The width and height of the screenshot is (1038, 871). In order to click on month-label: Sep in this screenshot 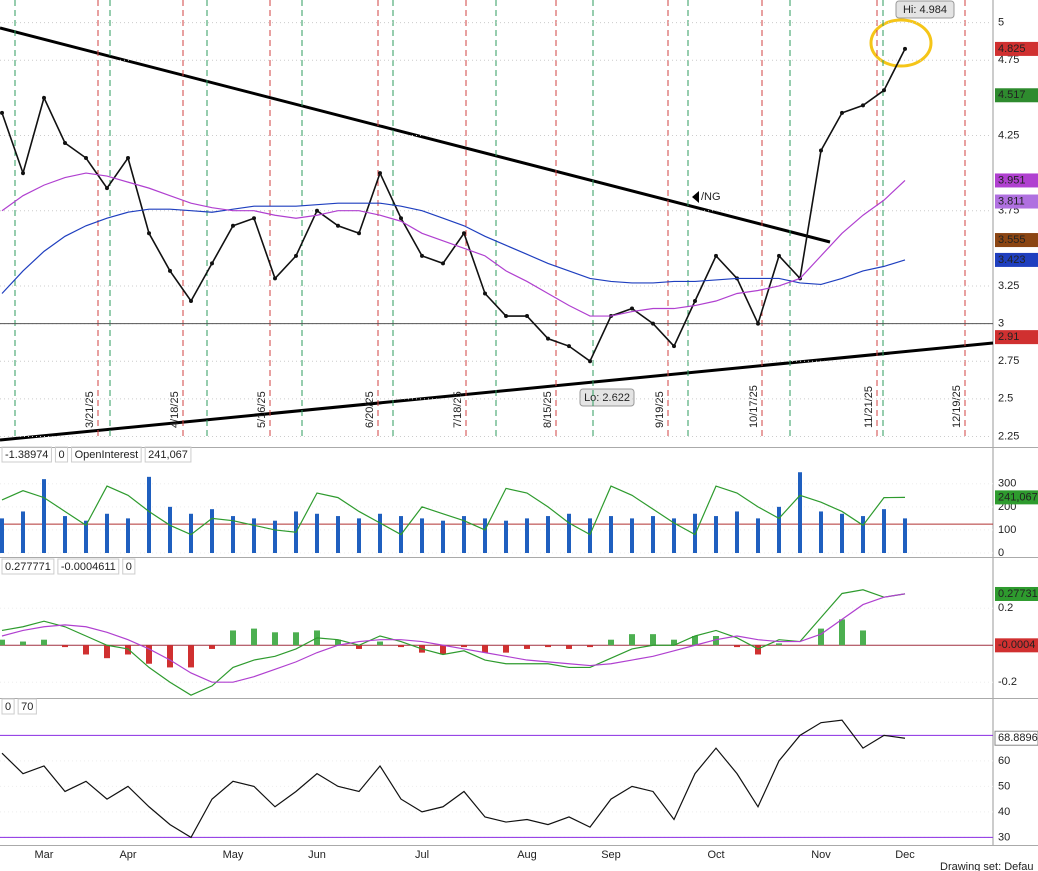, I will do `click(611, 855)`.